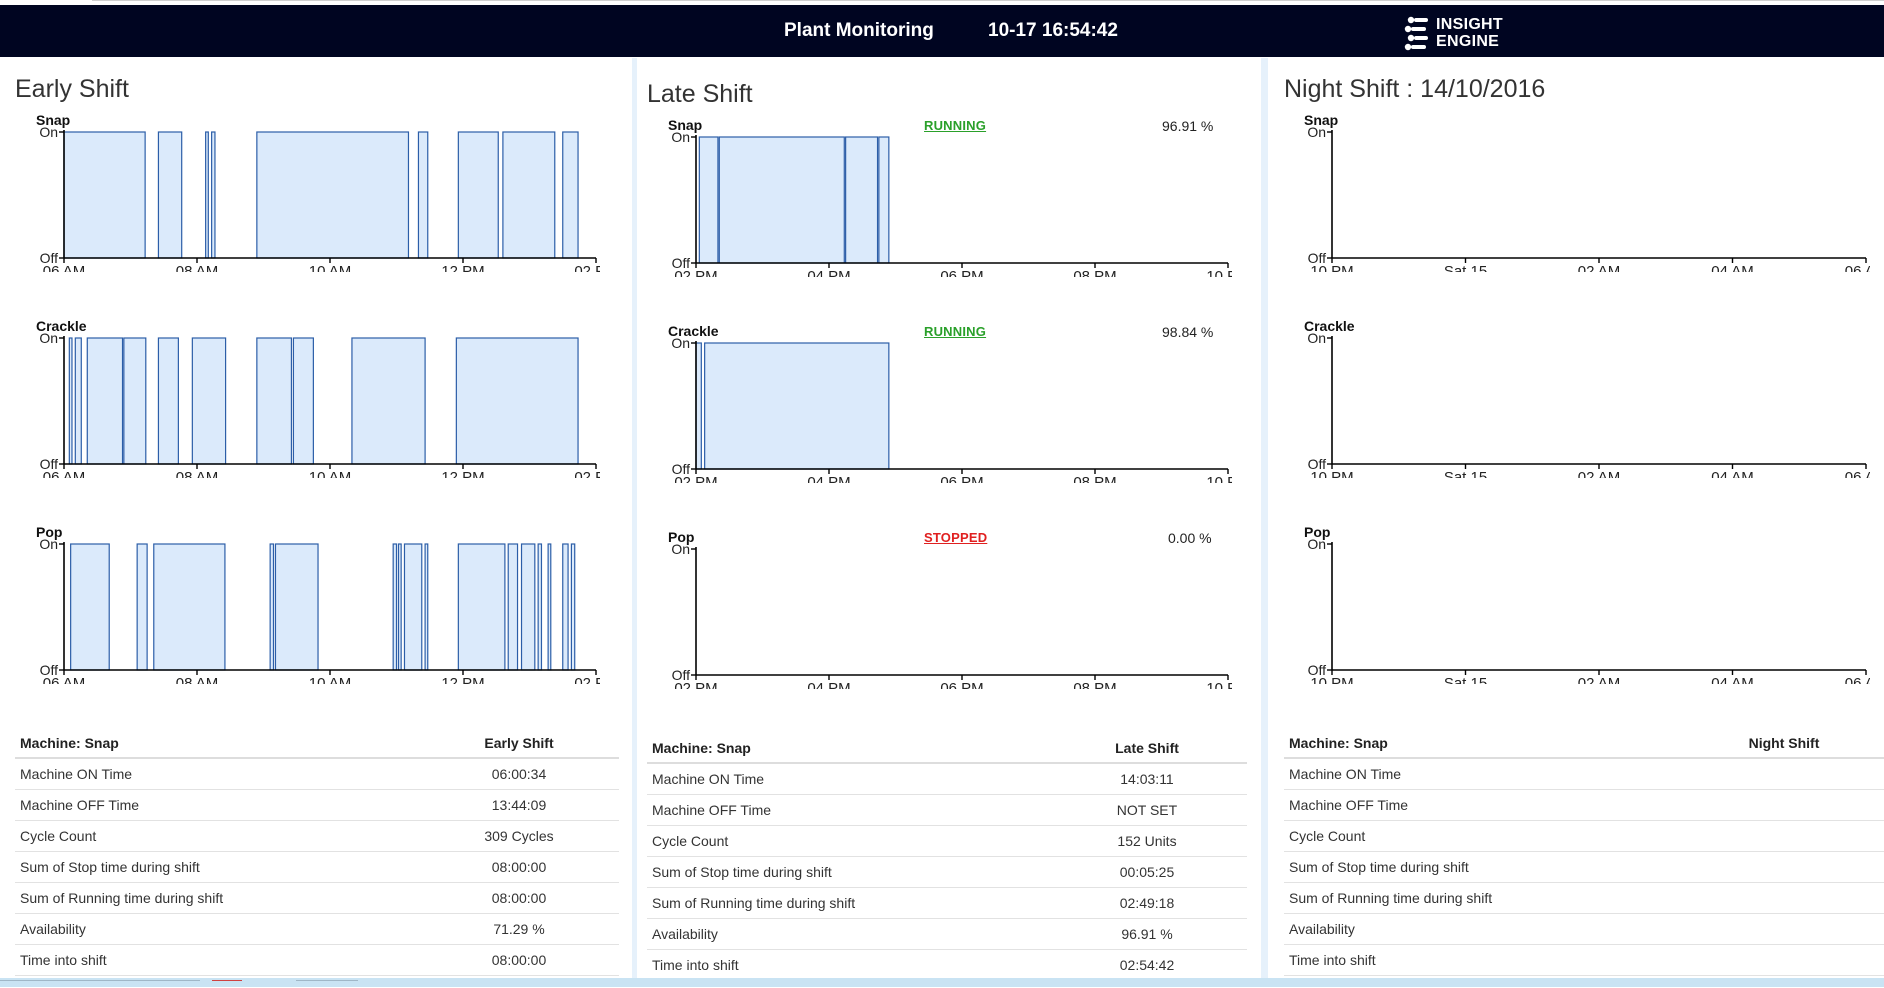 This screenshot has width=1884, height=988. What do you see at coordinates (1465, 679) in the screenshot?
I see `x-tick-label: Sat 15` at bounding box center [1465, 679].